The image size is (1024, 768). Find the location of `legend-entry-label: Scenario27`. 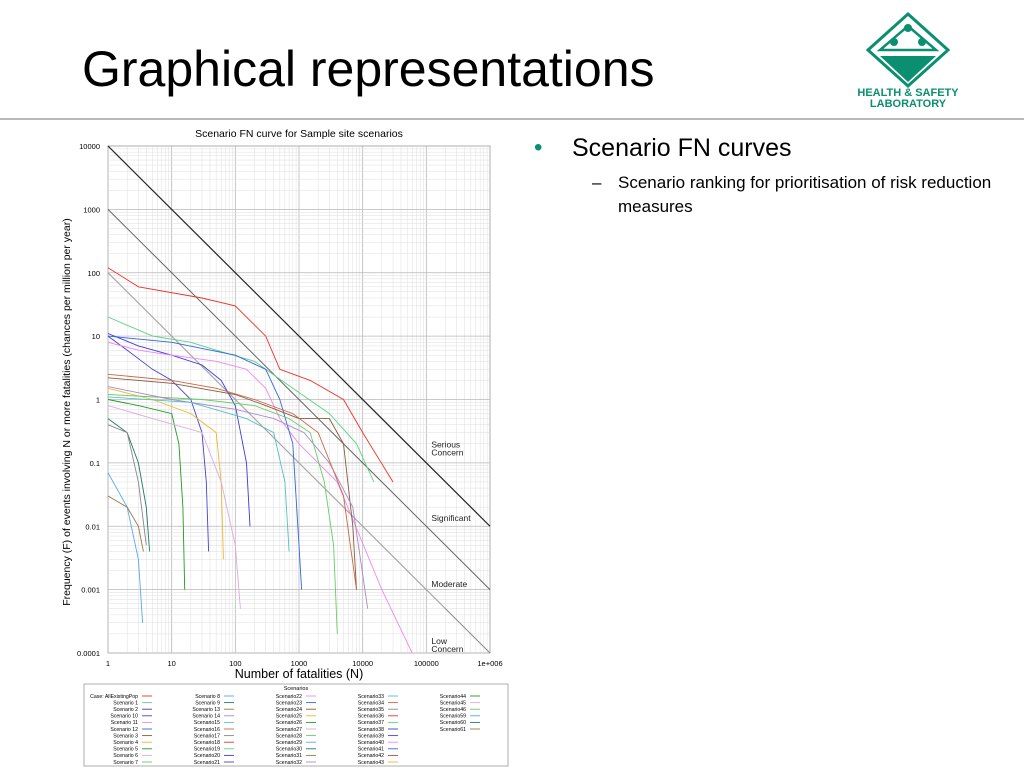

legend-entry-label: Scenario27 is located at coordinates (289, 730).